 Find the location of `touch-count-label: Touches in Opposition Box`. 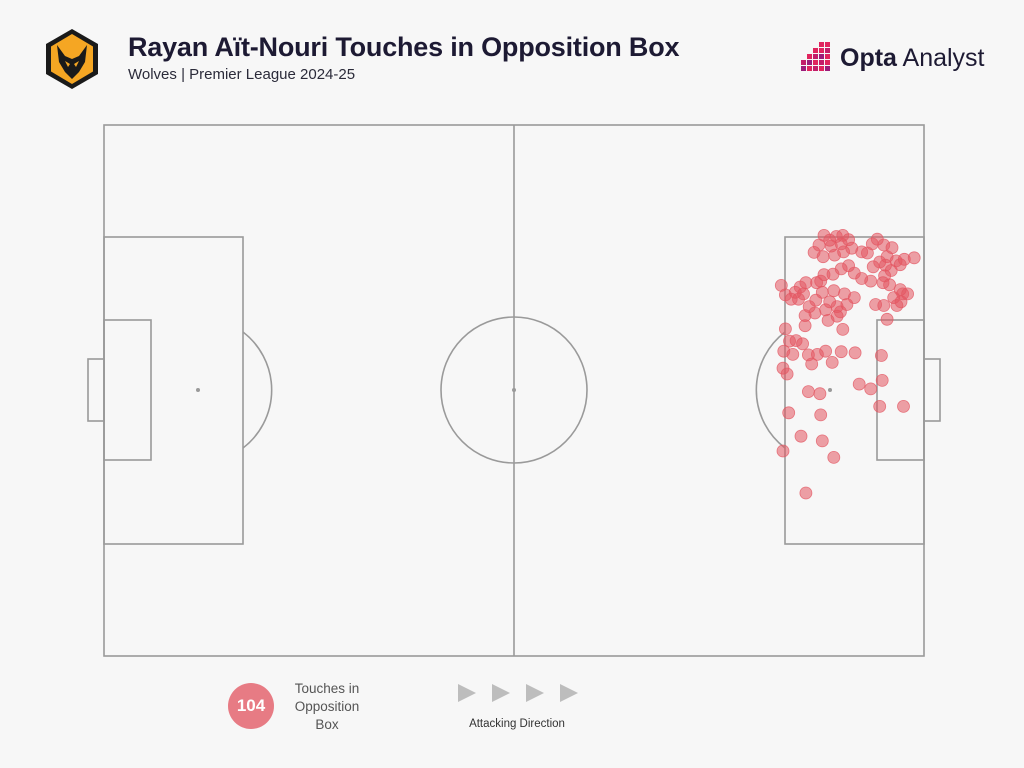

touch-count-label: Touches in Opposition Box is located at coordinates (327, 706).